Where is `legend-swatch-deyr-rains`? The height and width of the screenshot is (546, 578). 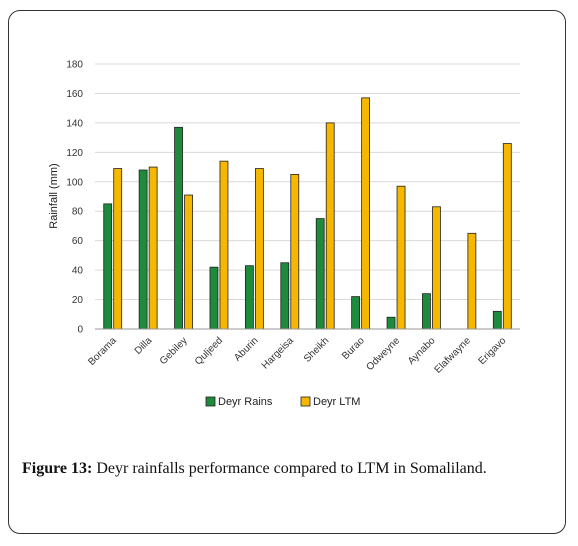 legend-swatch-deyr-rains is located at coordinates (210, 401).